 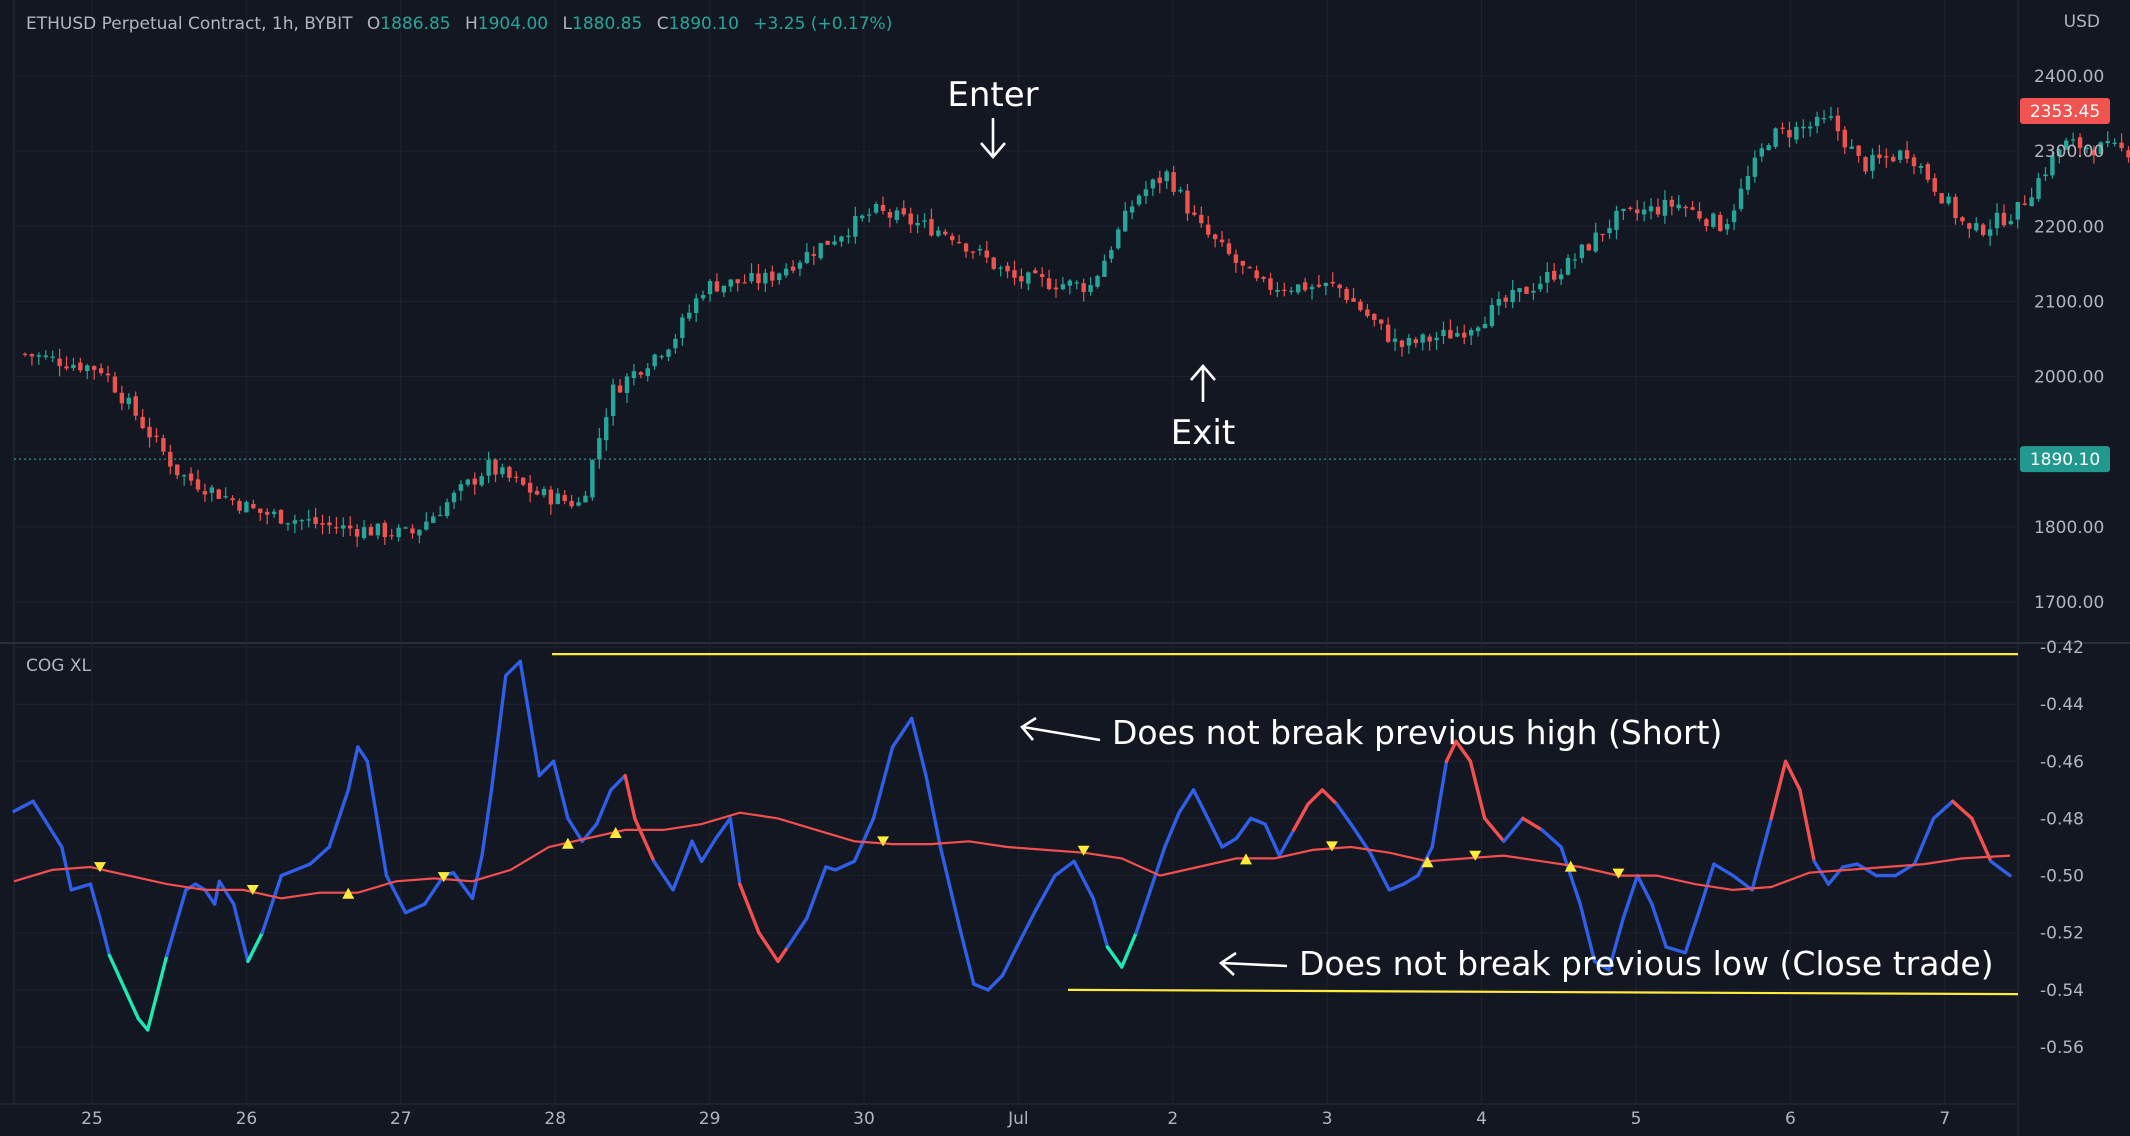 I want to click on last-price-label: 2353.45, so click(x=2065, y=112).